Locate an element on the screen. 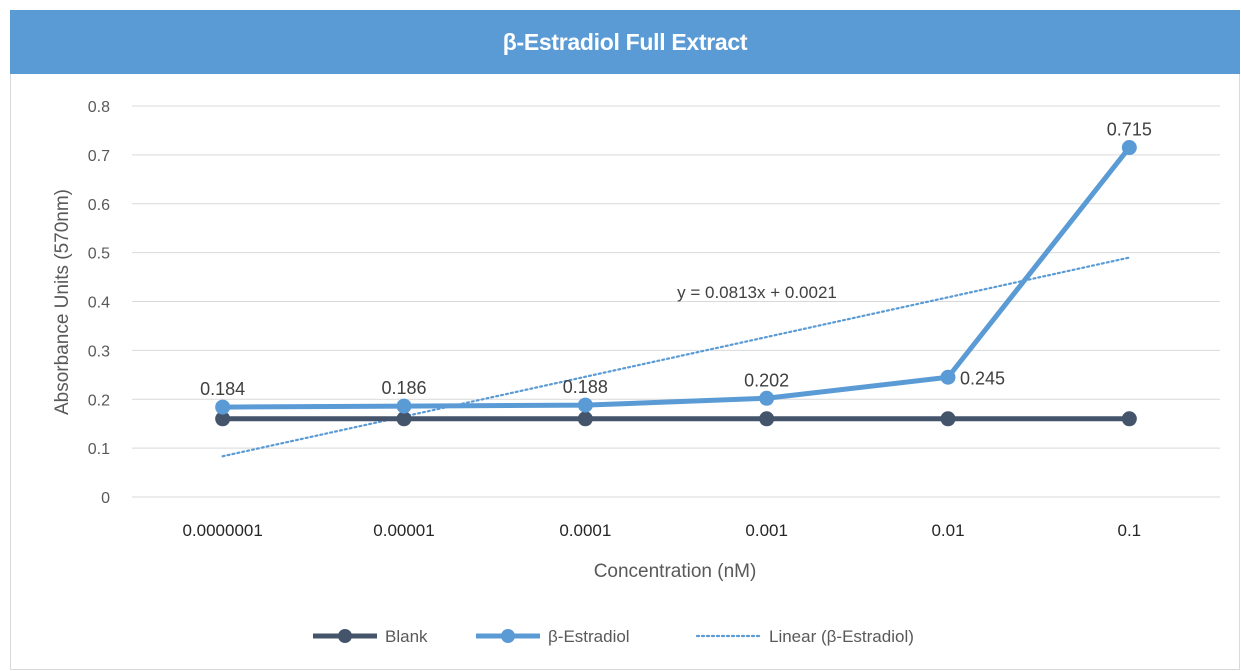 The height and width of the screenshot is (671, 1241). data-label-5: 0.715 is located at coordinates (1129, 130).